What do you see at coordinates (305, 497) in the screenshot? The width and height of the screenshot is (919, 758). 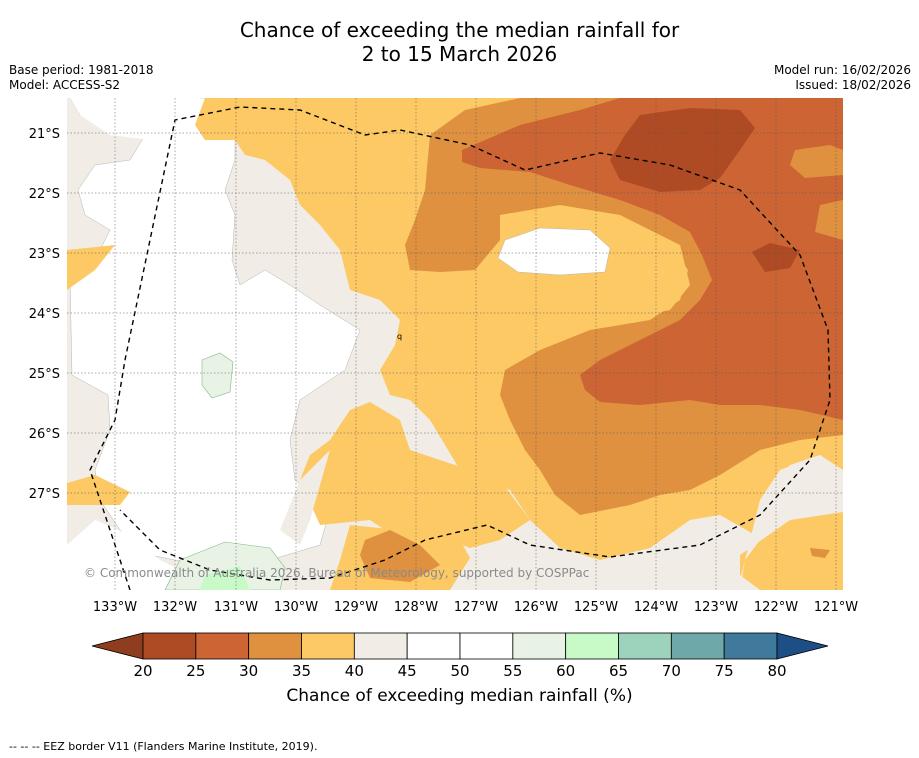 I see `field-40-45-south` at bounding box center [305, 497].